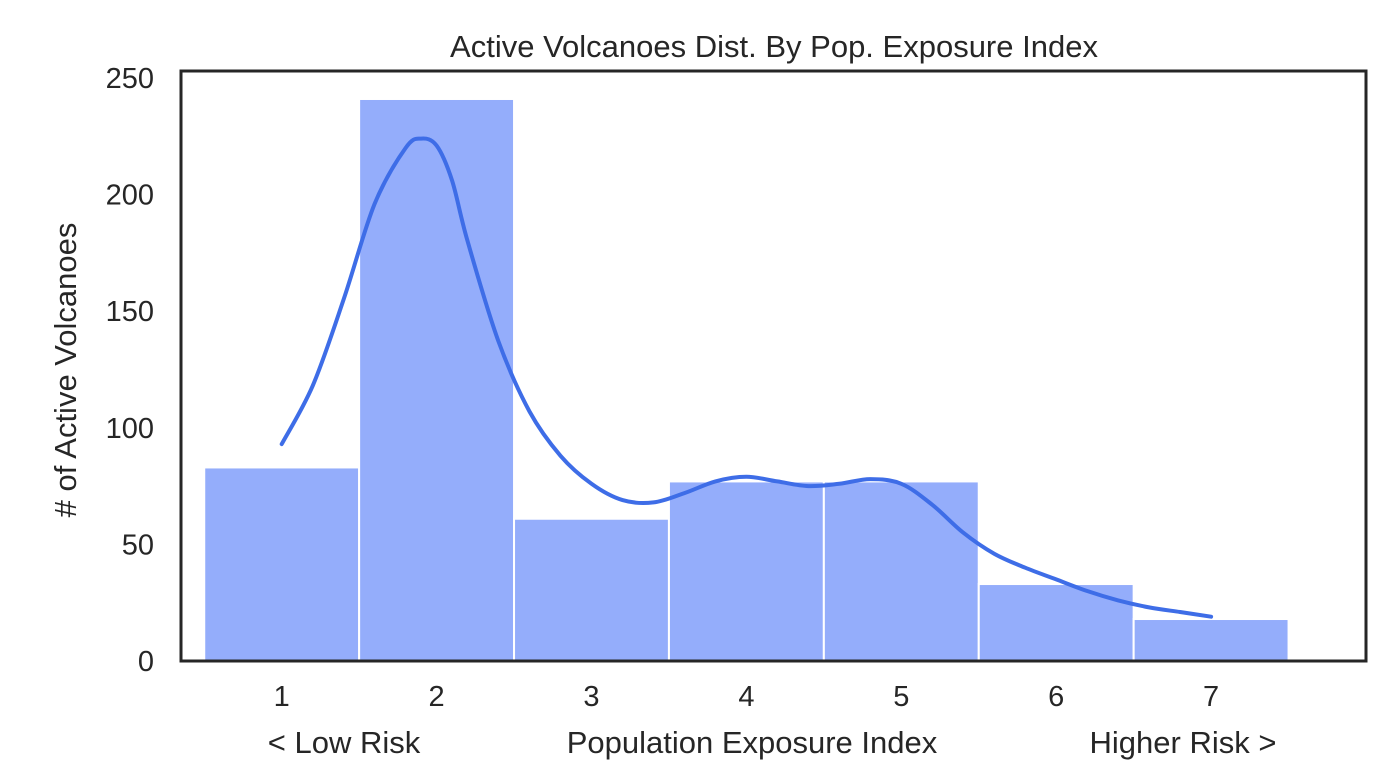  Describe the element at coordinates (1056, 697) in the screenshot. I see `x-tick-label: 6` at that location.